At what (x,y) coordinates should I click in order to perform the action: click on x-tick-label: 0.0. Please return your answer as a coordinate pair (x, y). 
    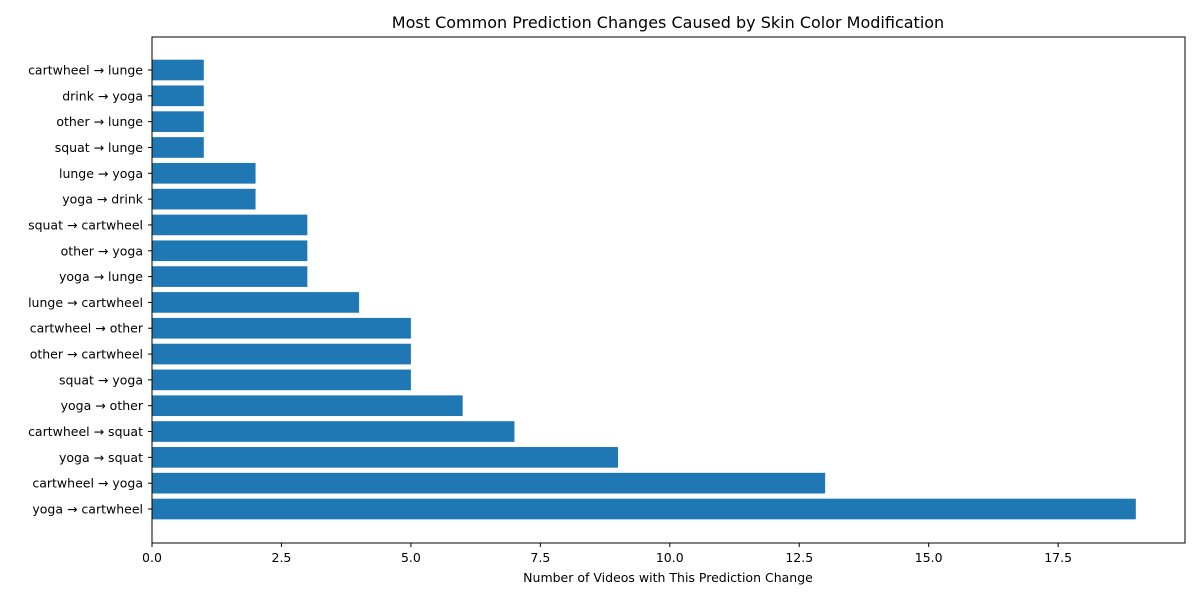
    Looking at the image, I should click on (152, 557).